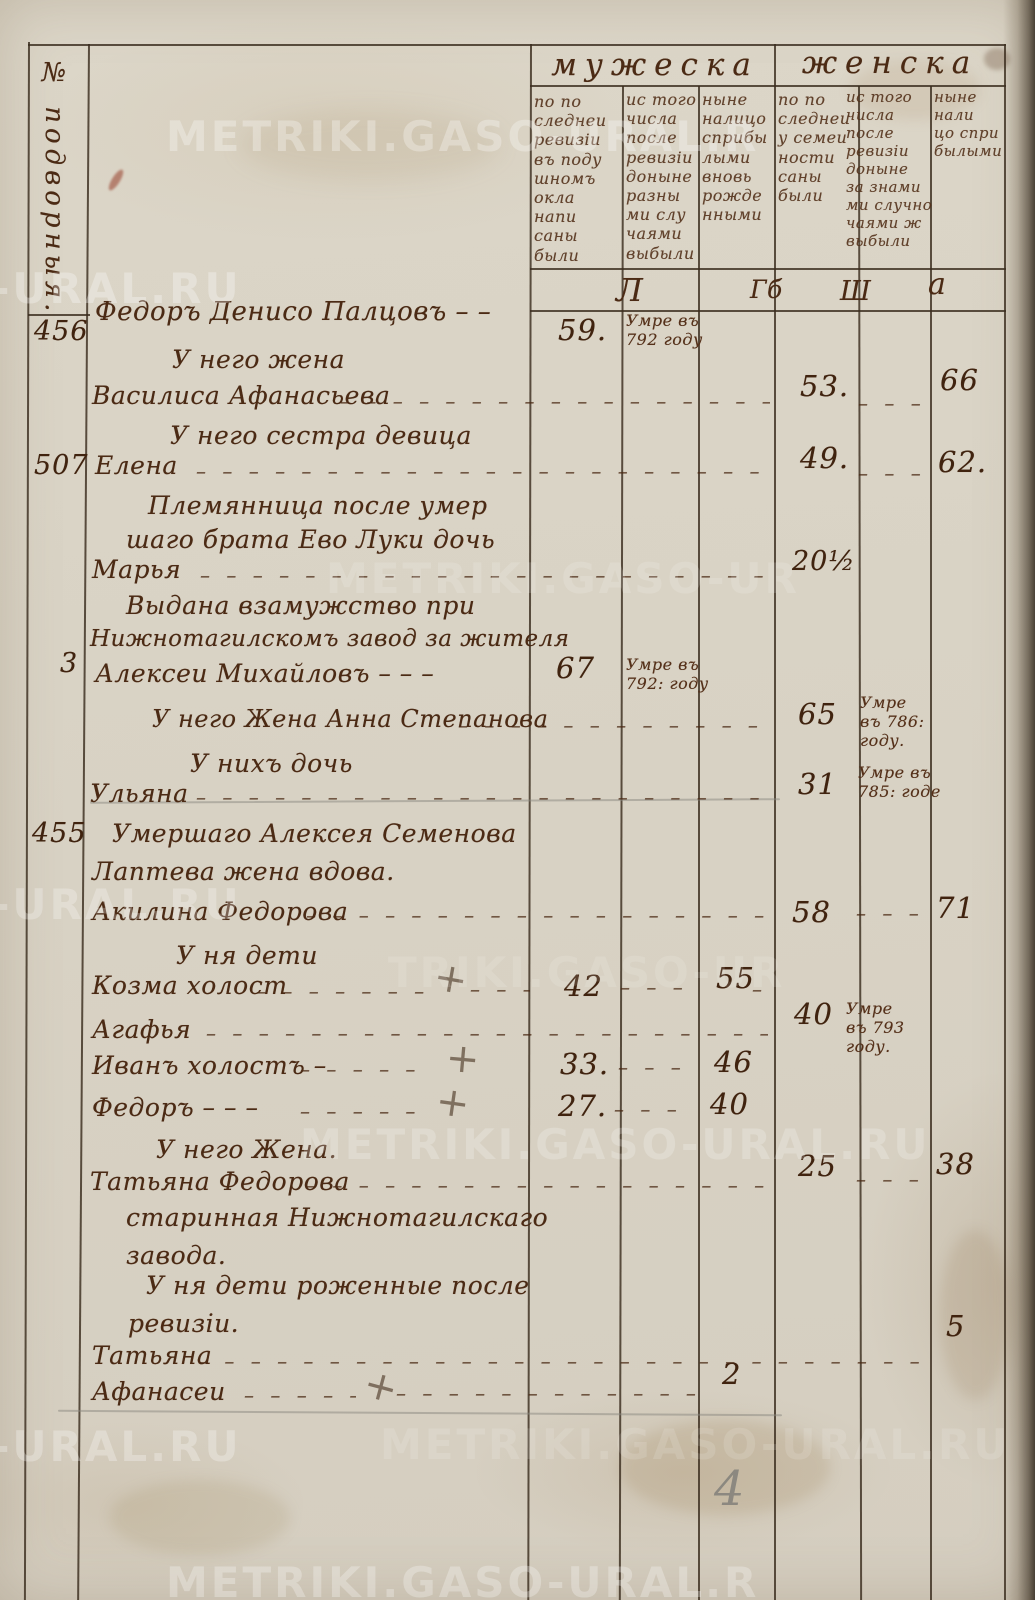  I want to click on age-value: 58, so click(811, 912).